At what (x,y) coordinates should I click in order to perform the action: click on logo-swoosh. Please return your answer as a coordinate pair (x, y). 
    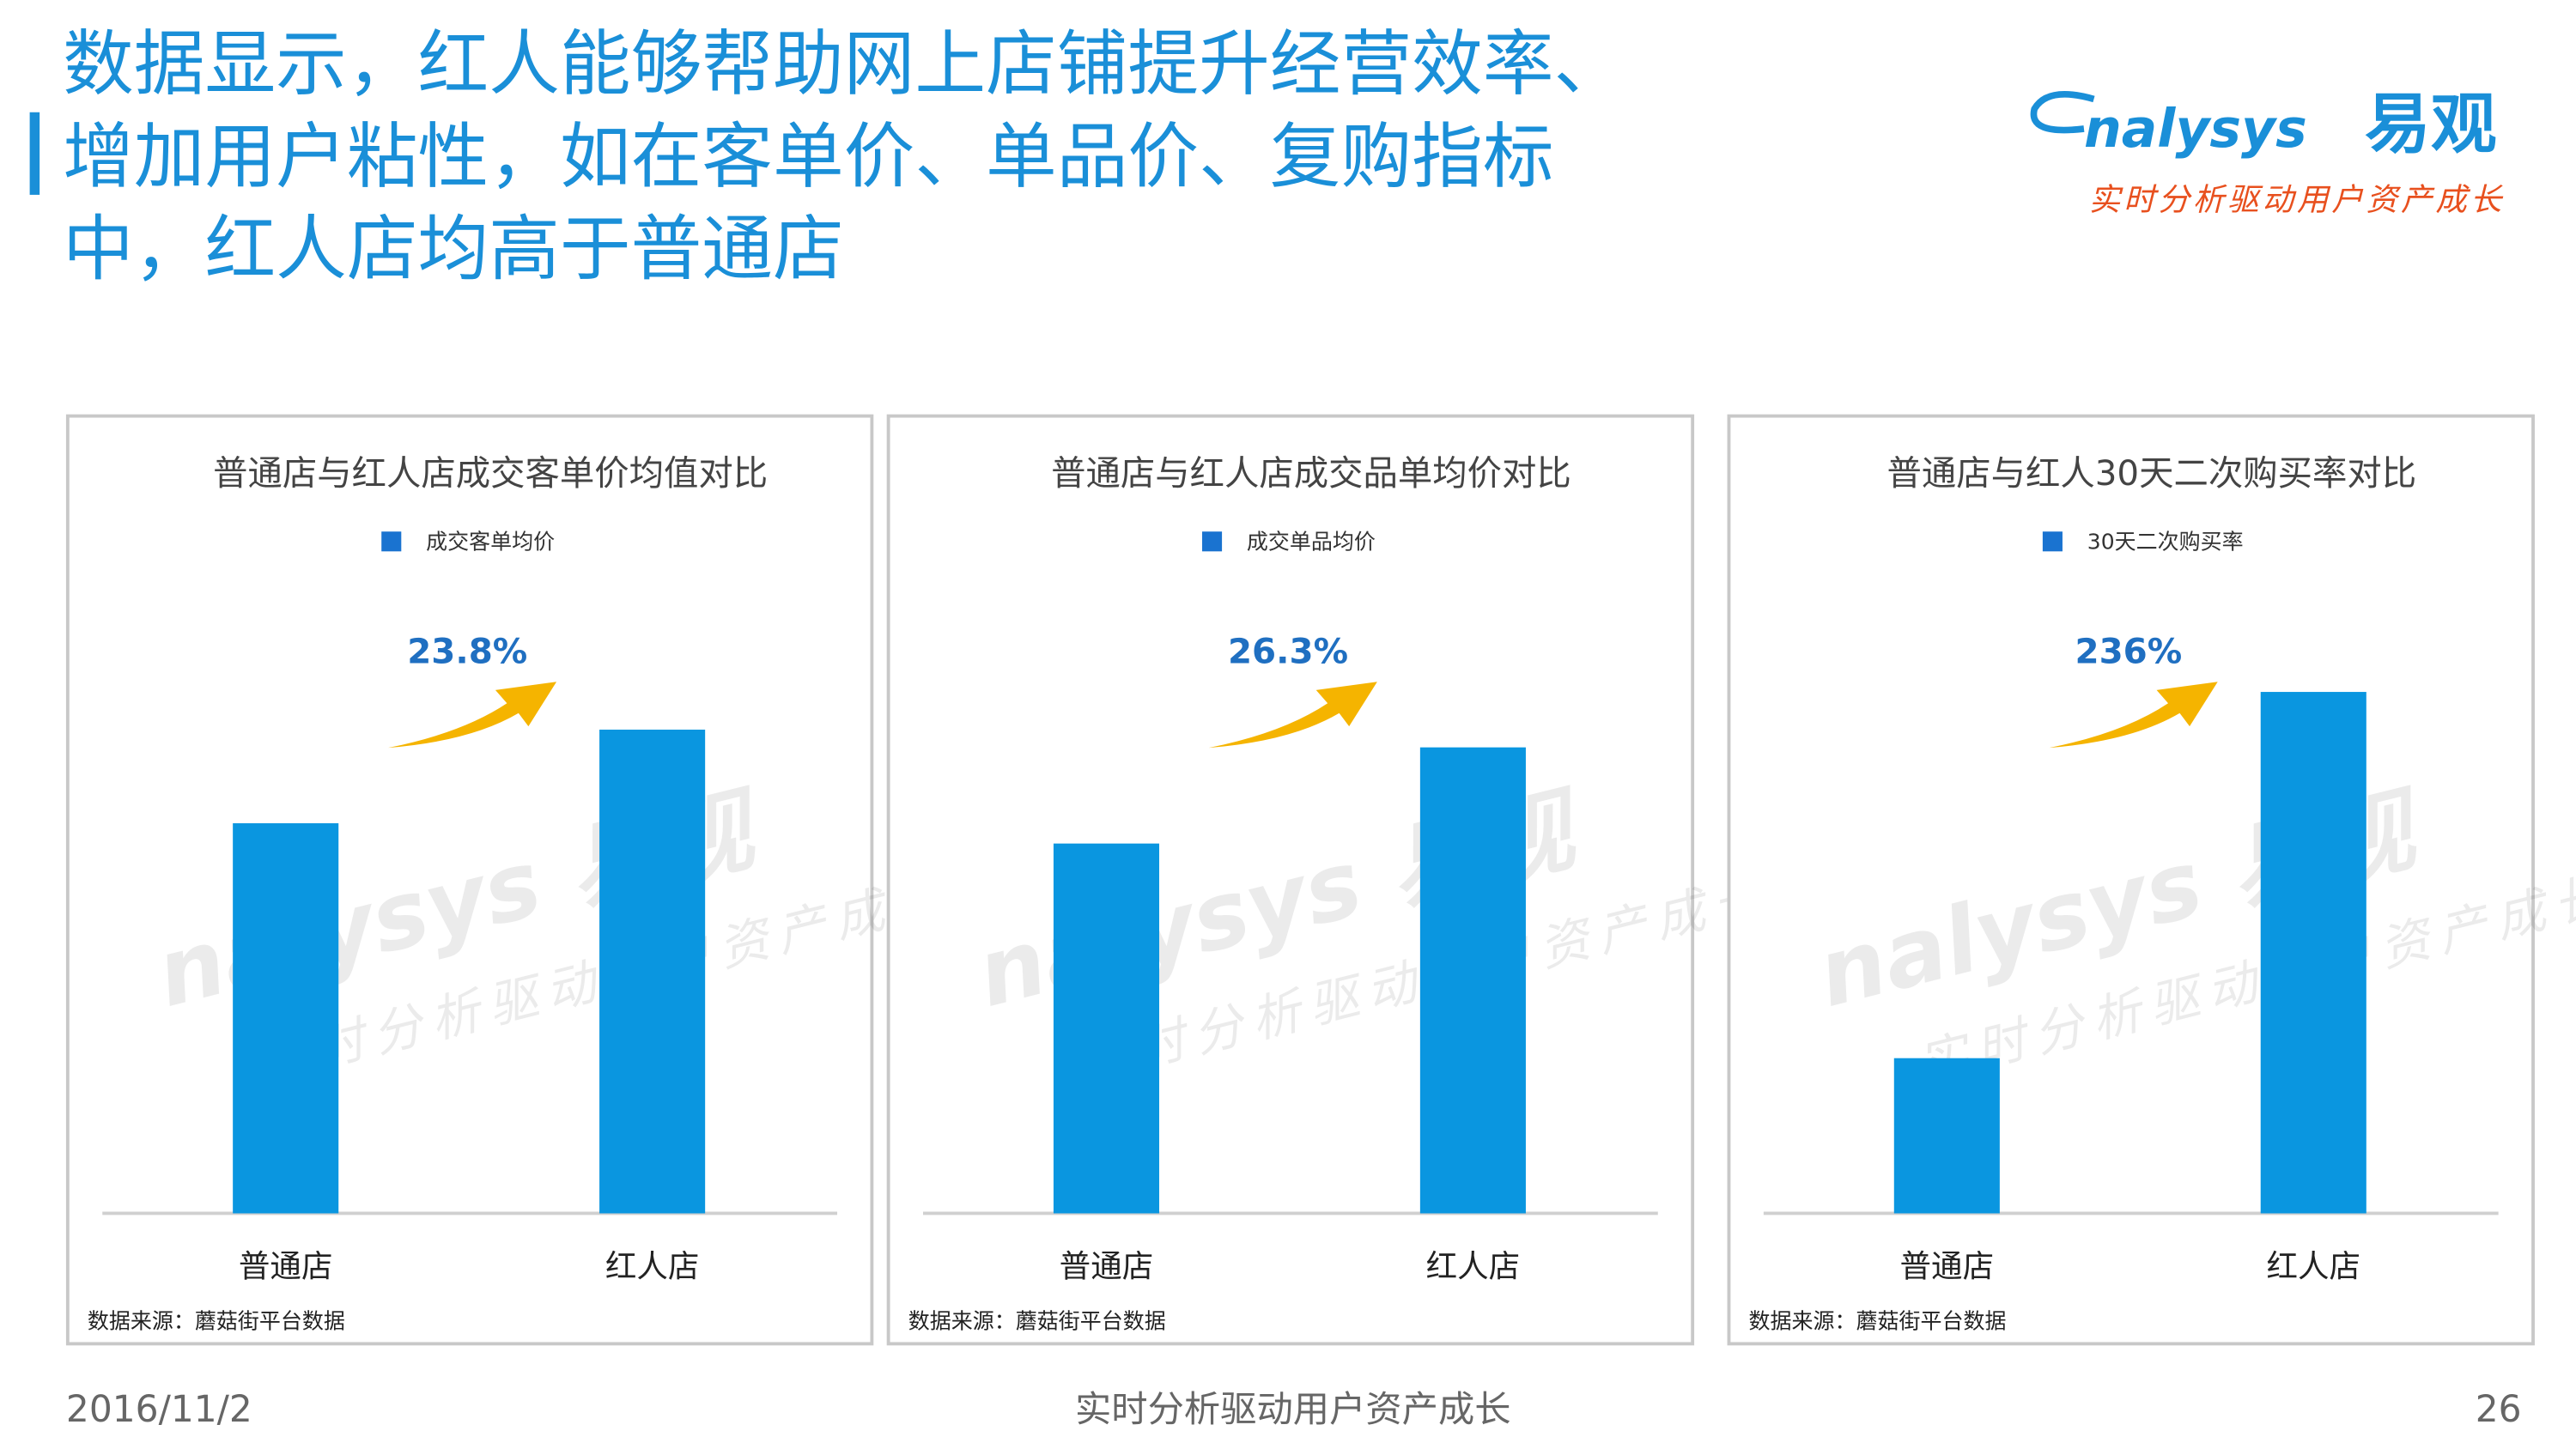
    Looking at the image, I should click on (2062, 112).